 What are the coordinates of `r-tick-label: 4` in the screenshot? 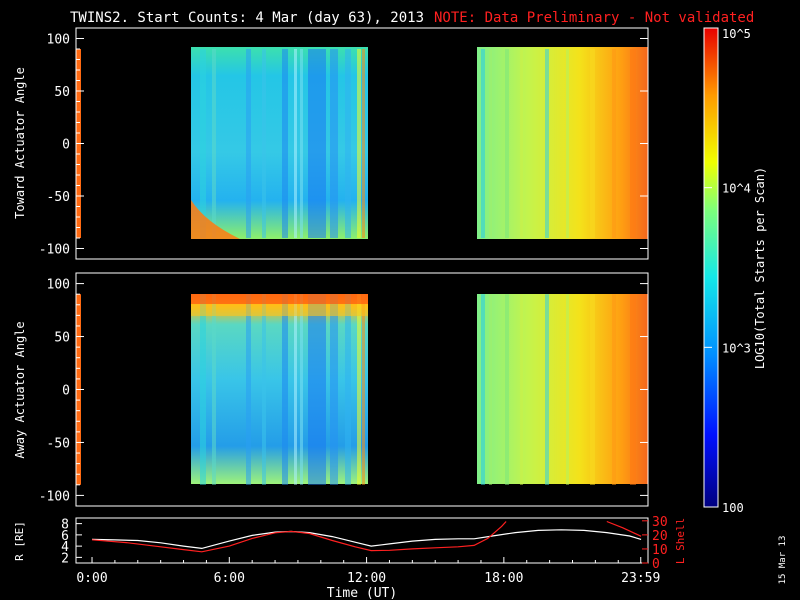 It's located at (65, 547).